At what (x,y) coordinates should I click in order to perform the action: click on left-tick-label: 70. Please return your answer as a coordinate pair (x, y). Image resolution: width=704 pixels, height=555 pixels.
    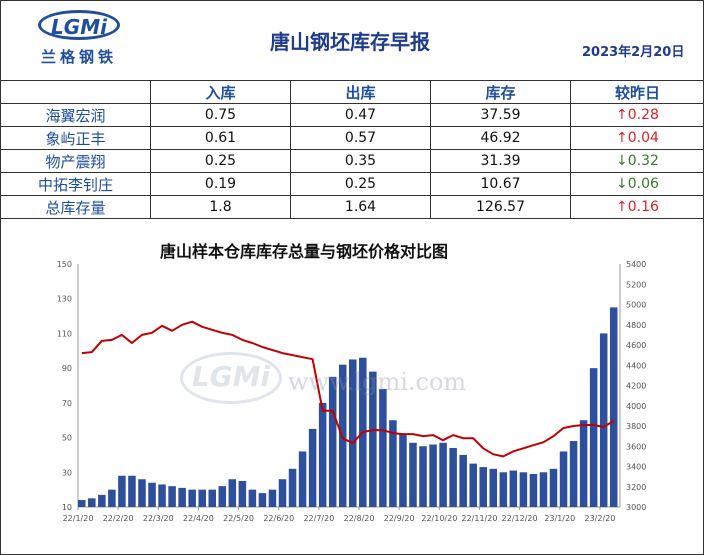
    Looking at the image, I should click on (67, 403).